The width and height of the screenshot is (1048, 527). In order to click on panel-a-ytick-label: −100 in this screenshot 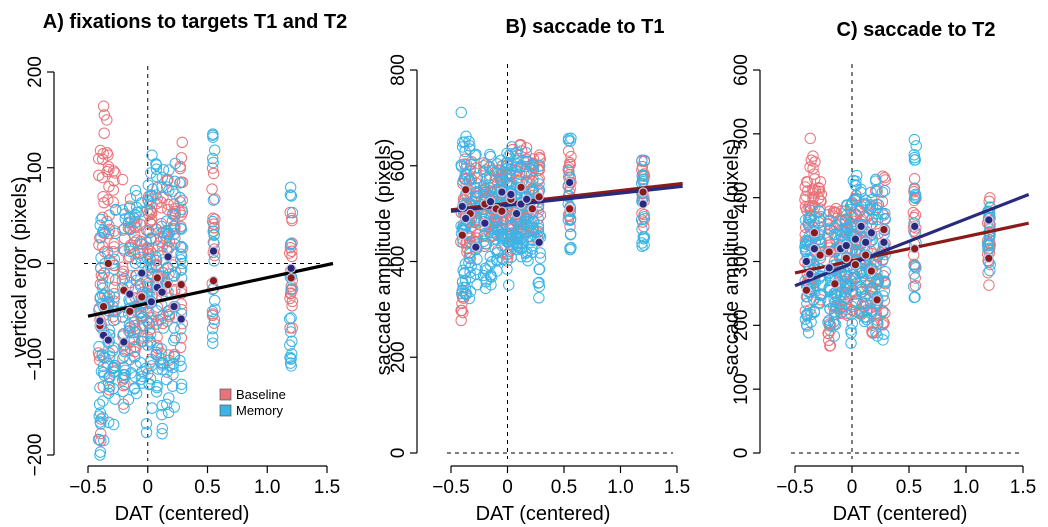, I will do `click(35, 359)`.